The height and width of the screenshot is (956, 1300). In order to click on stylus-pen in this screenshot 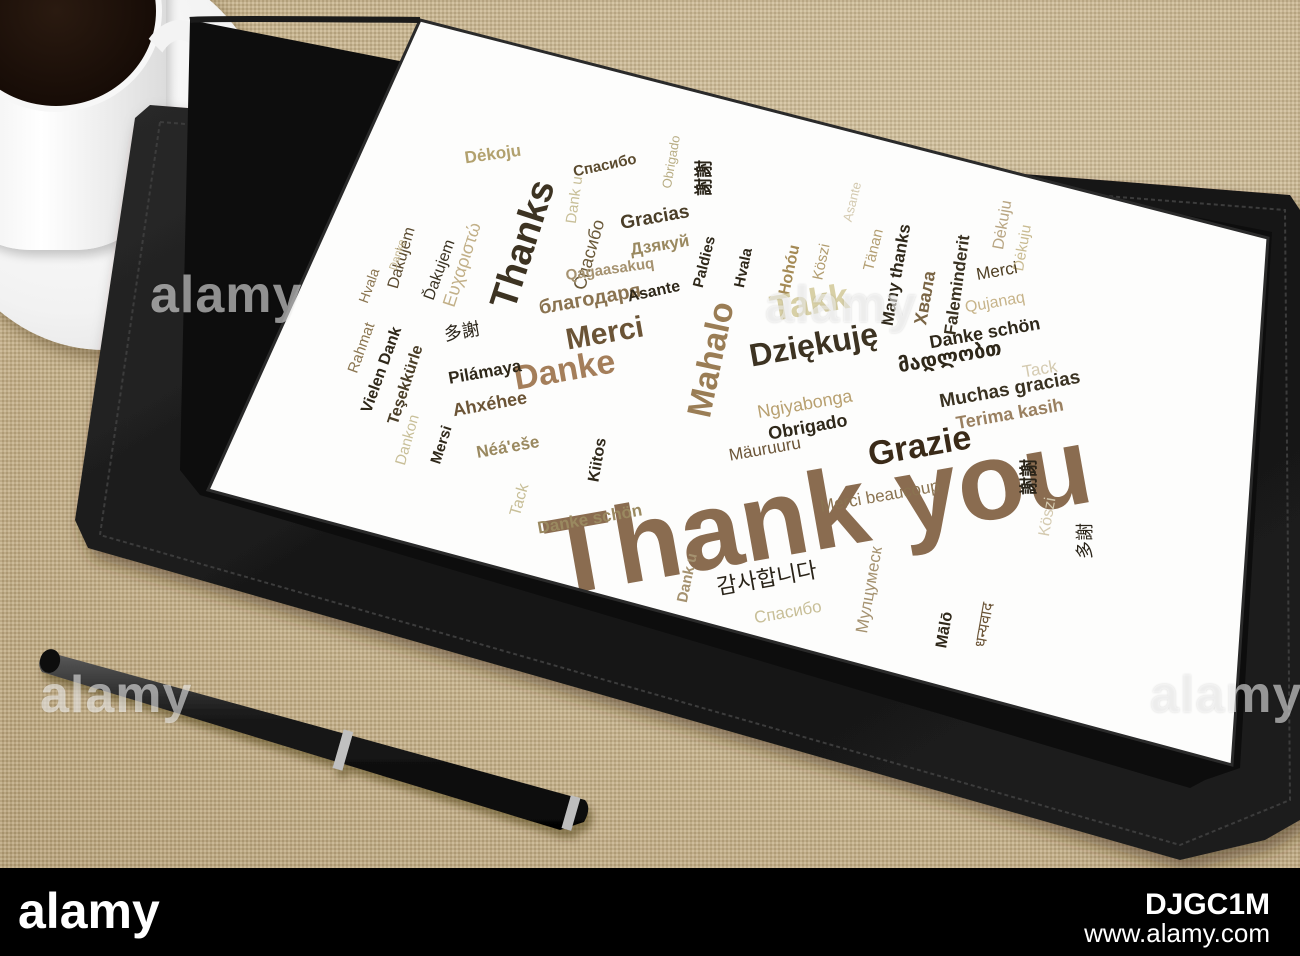, I will do `click(314, 740)`.